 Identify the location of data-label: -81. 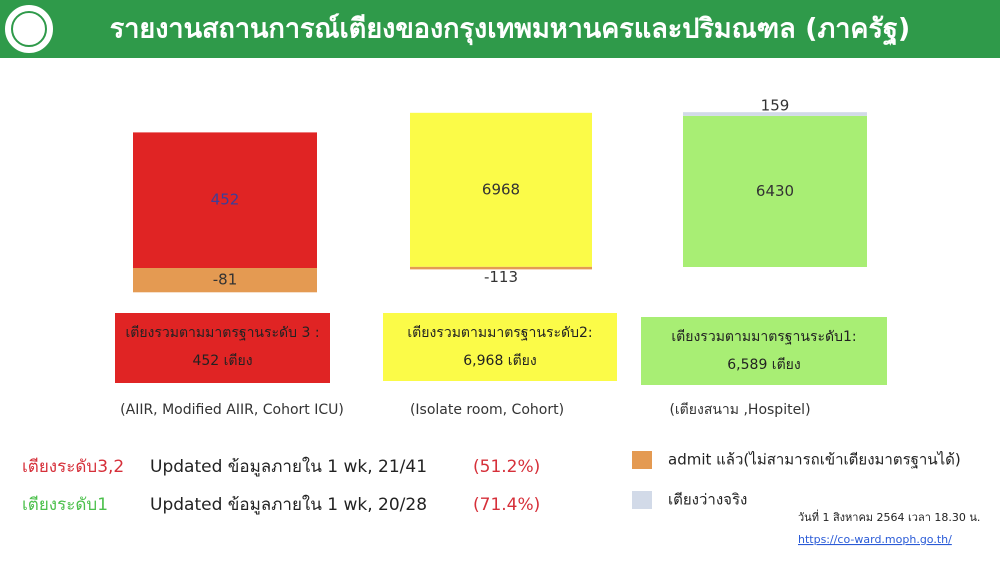
(225, 280).